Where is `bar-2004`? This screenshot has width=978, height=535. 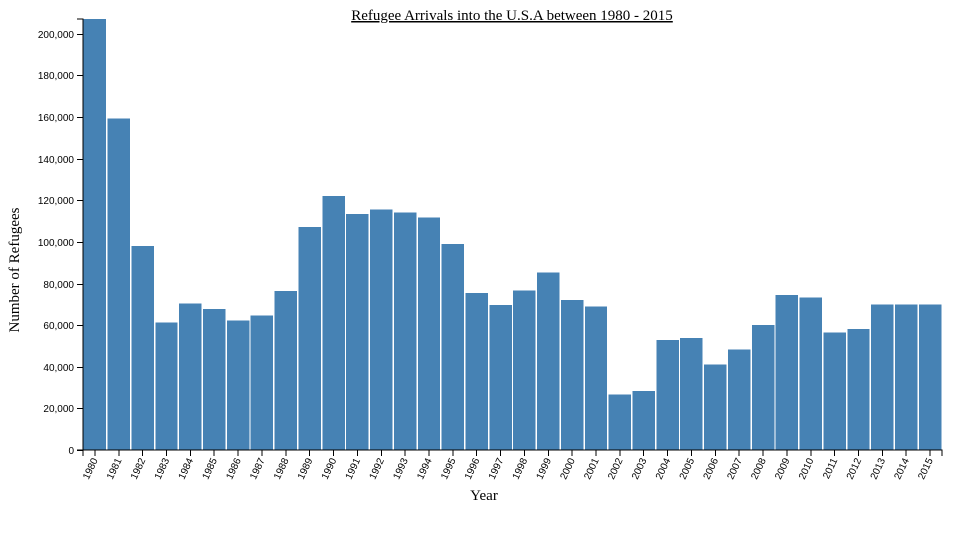 bar-2004 is located at coordinates (667, 395).